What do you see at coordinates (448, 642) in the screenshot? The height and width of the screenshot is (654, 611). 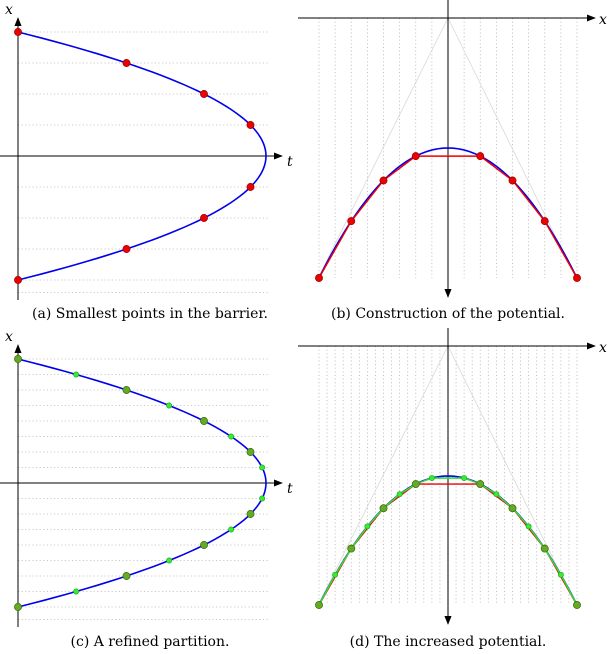 I see `panel-d-caption: (d) The increased potential.` at bounding box center [448, 642].